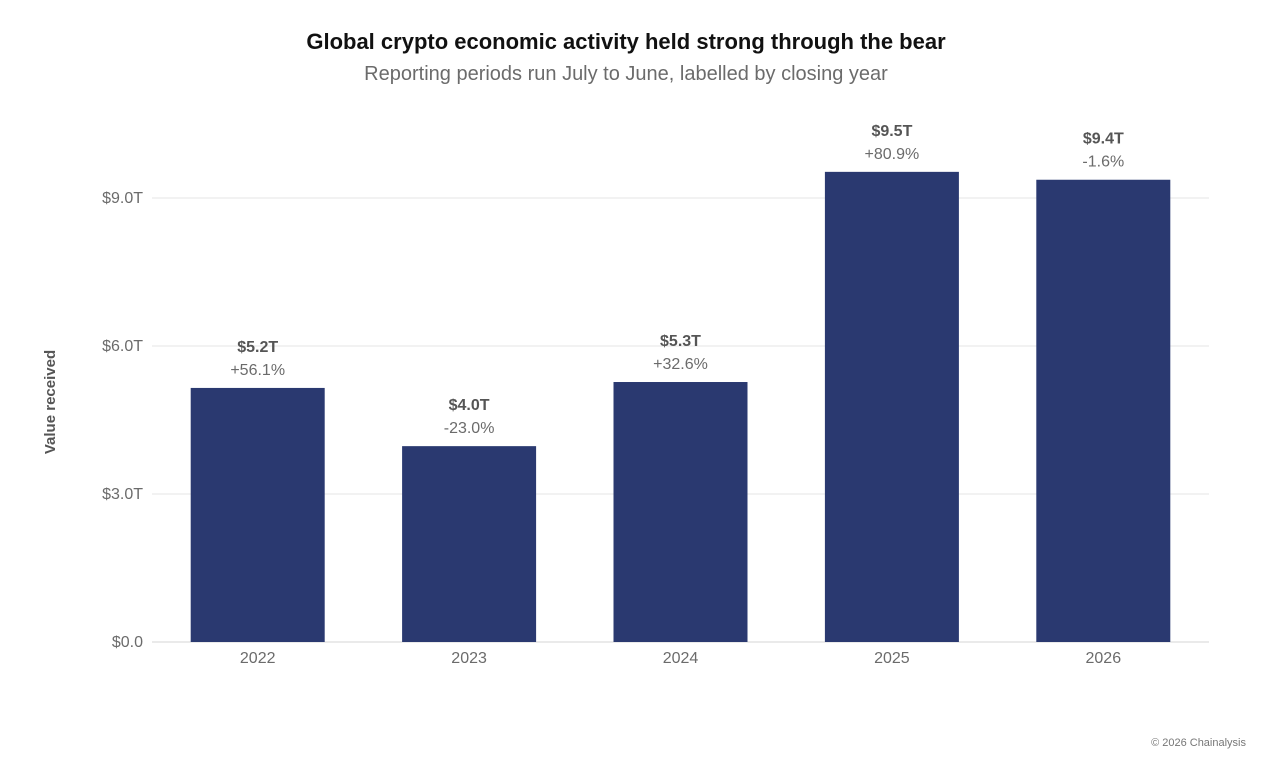  I want to click on x-axis-ticks: 2022 2023 2024 2025 2026, so click(680, 658).